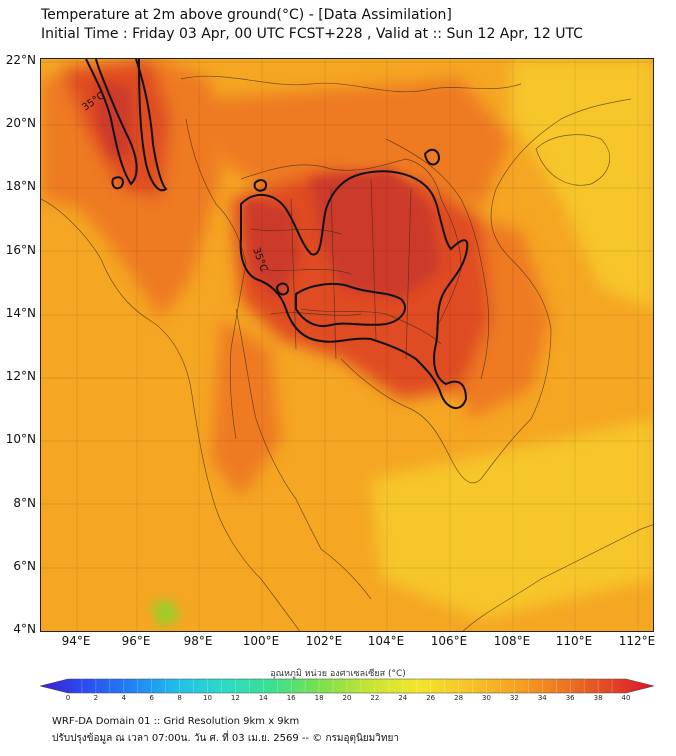 This screenshot has height=756, width=676. What do you see at coordinates (637, 641) in the screenshot?
I see `lon-label-112e: 112°E` at bounding box center [637, 641].